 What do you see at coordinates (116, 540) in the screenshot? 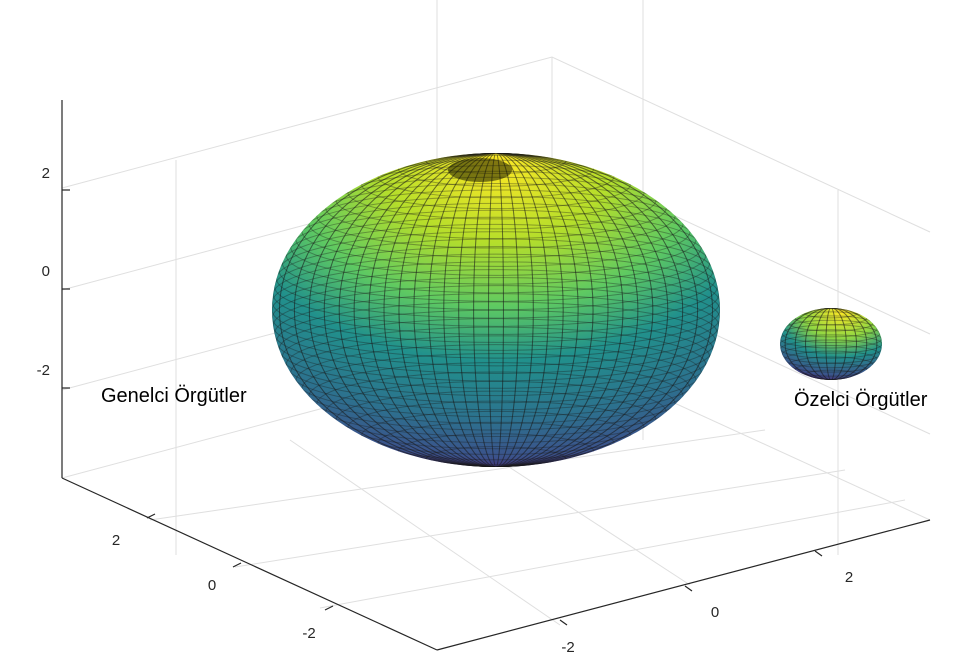
I see `y-tick-label: 2` at bounding box center [116, 540].